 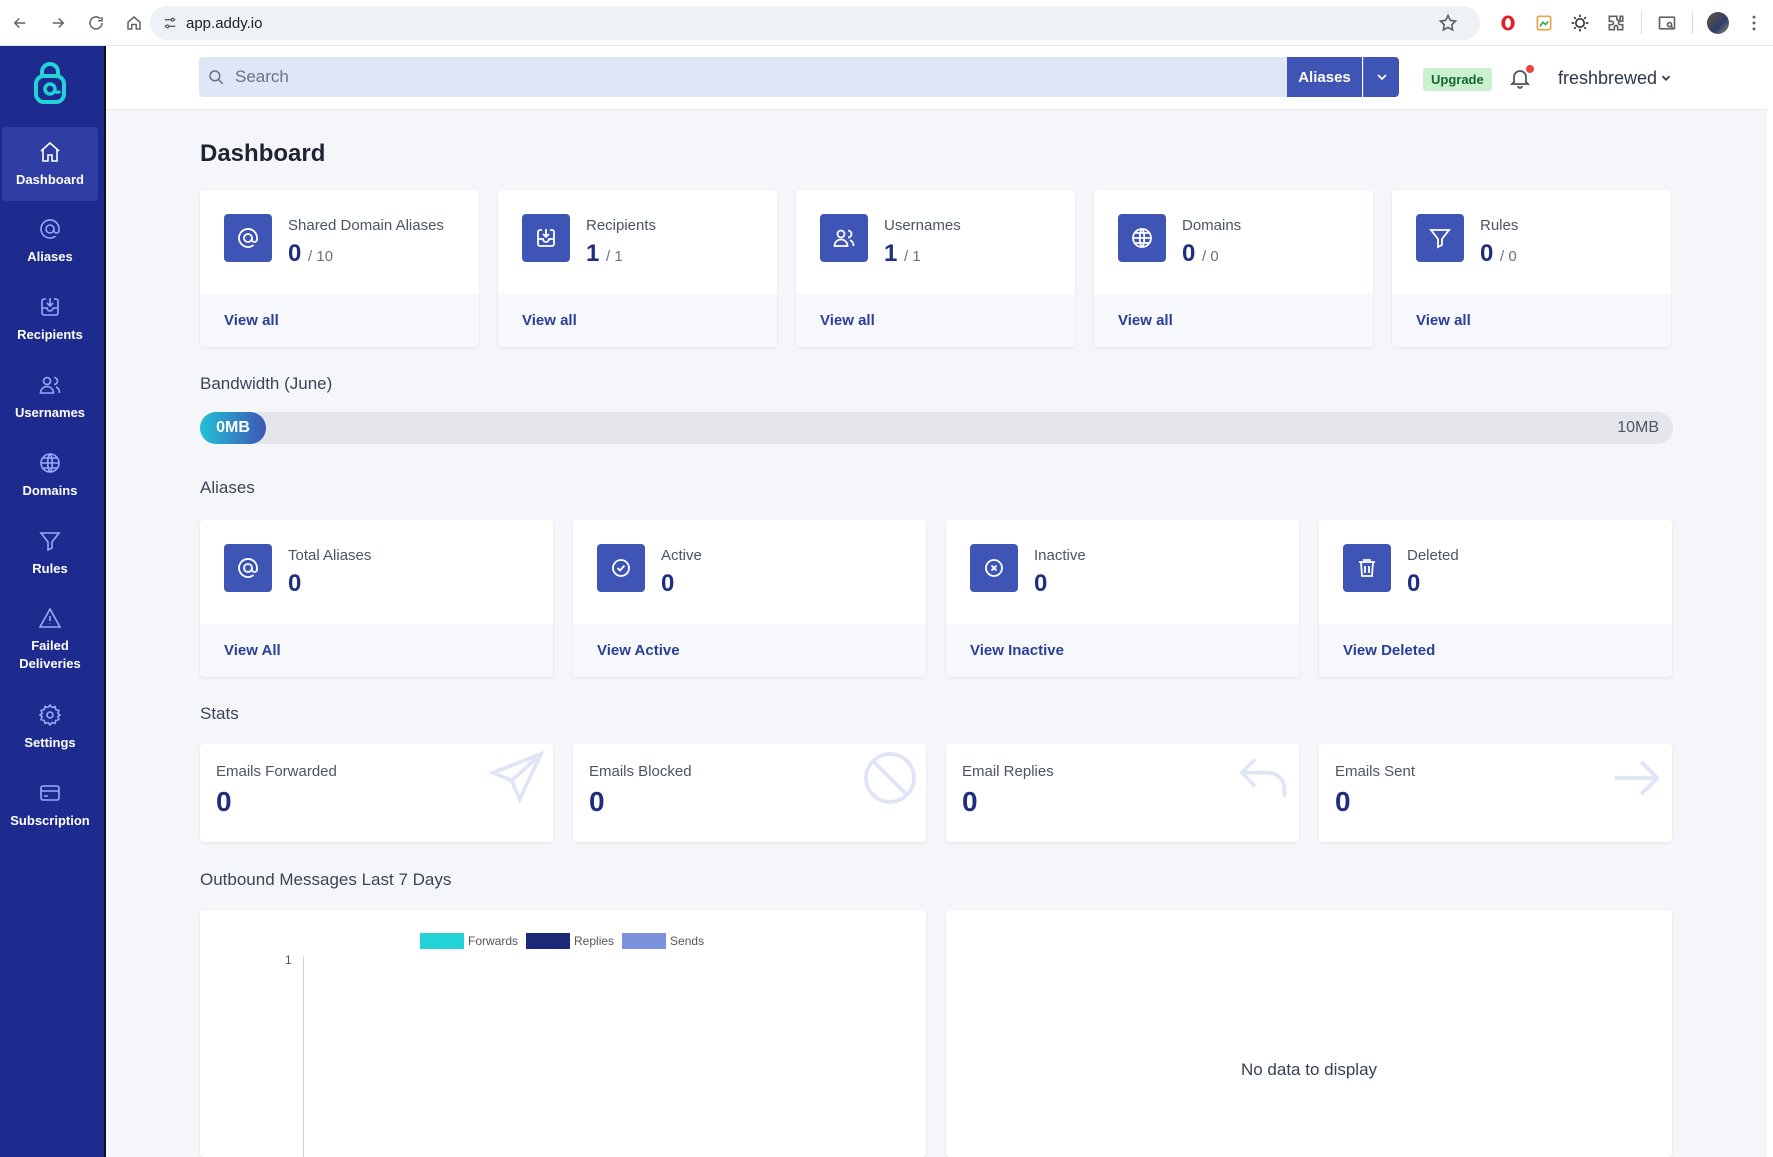 I want to click on stat-label: Email Replies, so click(x=1008, y=771).